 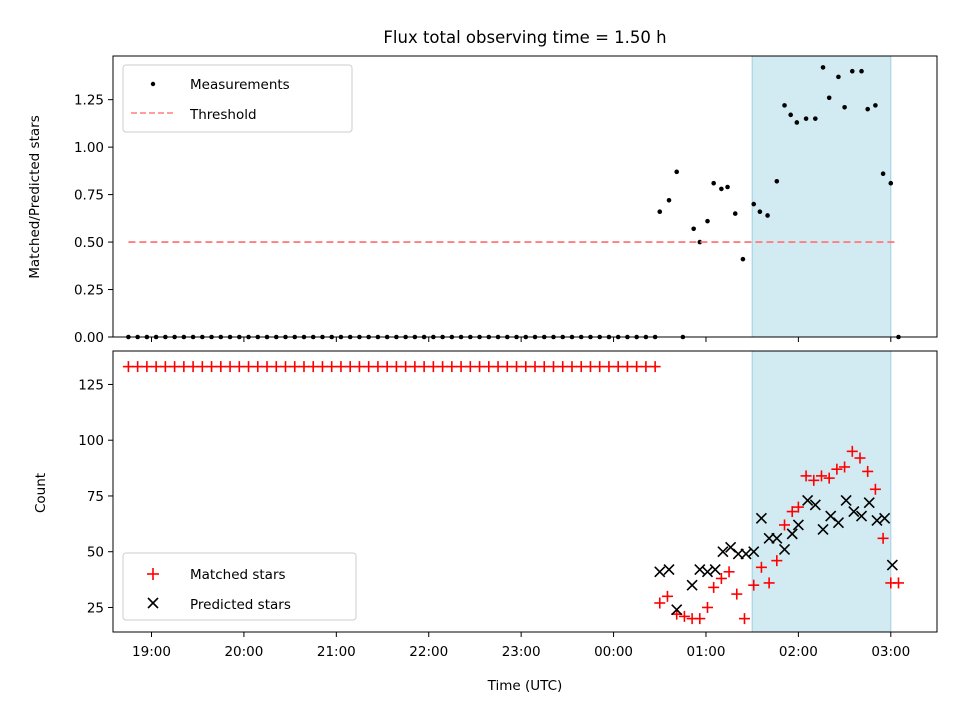 I want to click on x-tick-label: 23:00, so click(x=521, y=652).